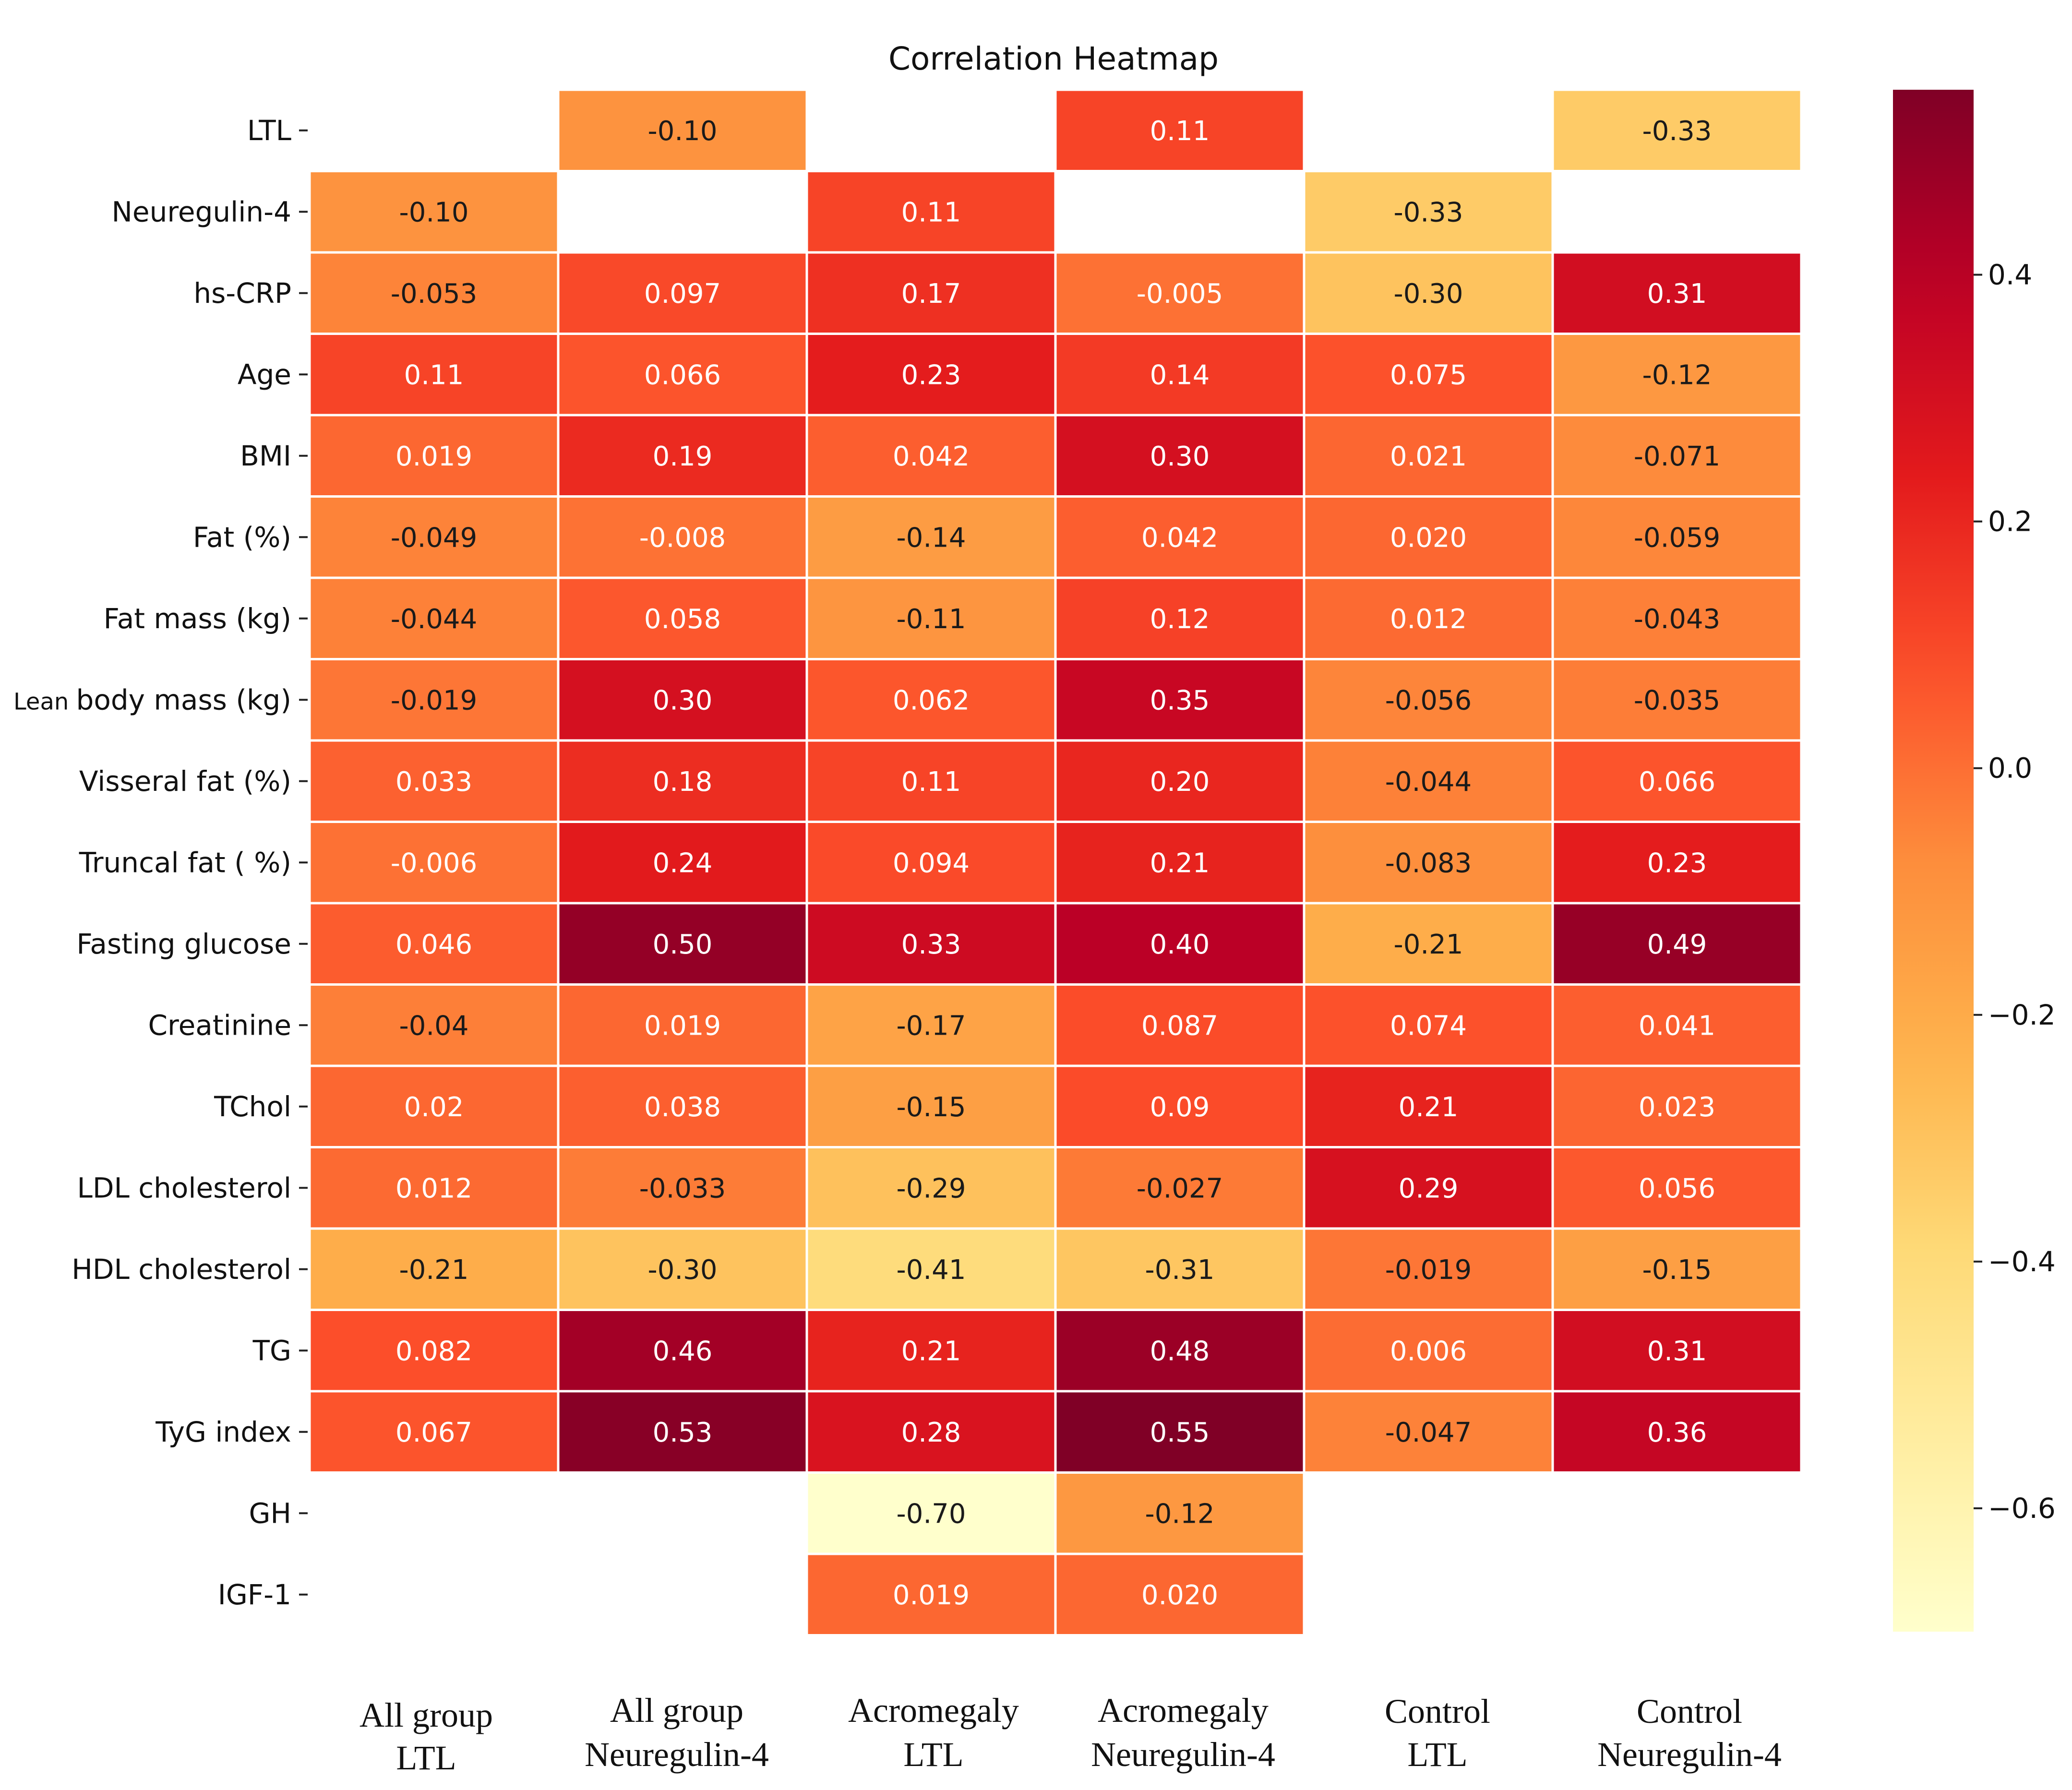 Image resolution: width=2072 pixels, height=1790 pixels. Describe the element at coordinates (682, 1107) in the screenshot. I see `cell-value-label: 0.038` at that location.